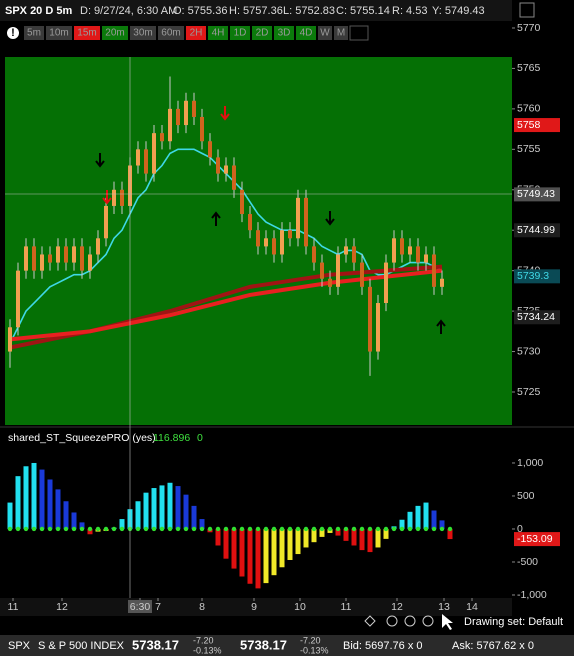  What do you see at coordinates (530, 463) in the screenshot?
I see `y-tick-label: 1,000` at bounding box center [530, 463].